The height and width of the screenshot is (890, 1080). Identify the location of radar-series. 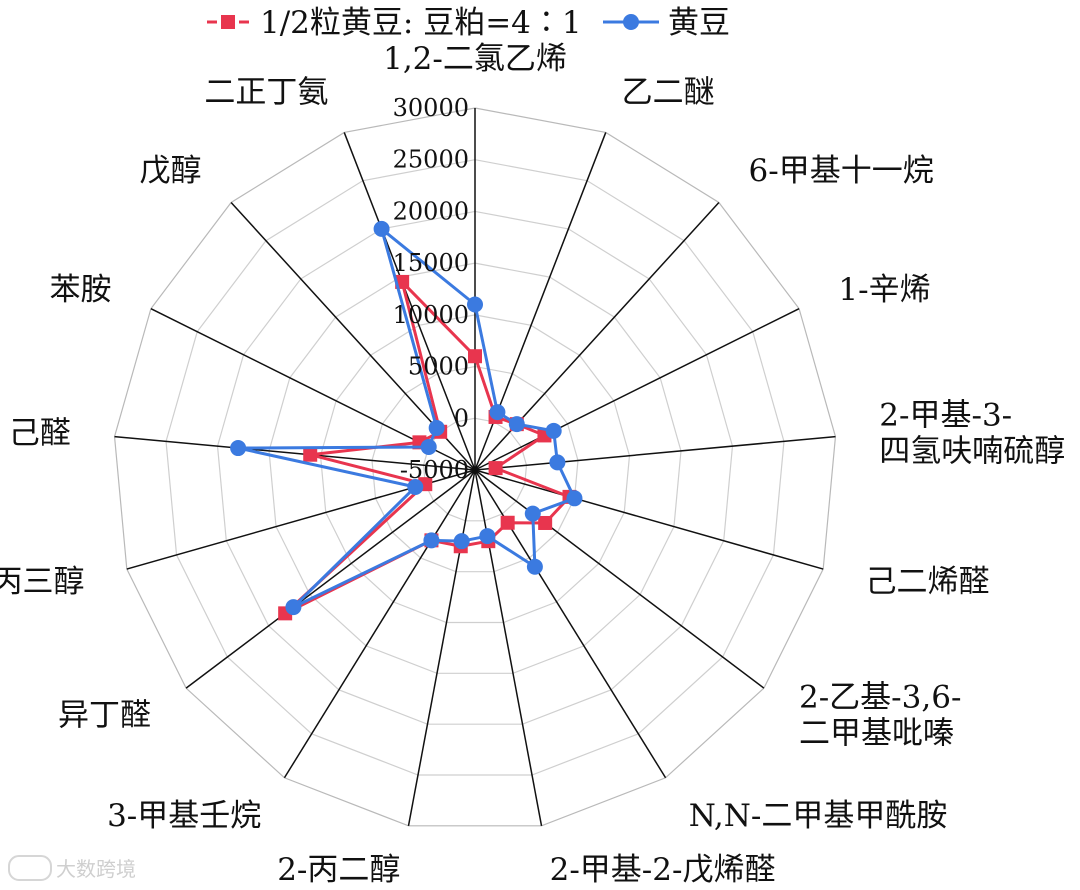
(406, 420).